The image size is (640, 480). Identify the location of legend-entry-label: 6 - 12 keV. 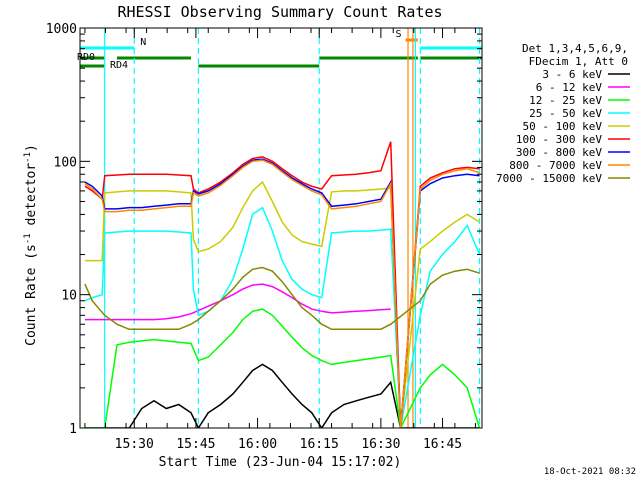
(569, 87).